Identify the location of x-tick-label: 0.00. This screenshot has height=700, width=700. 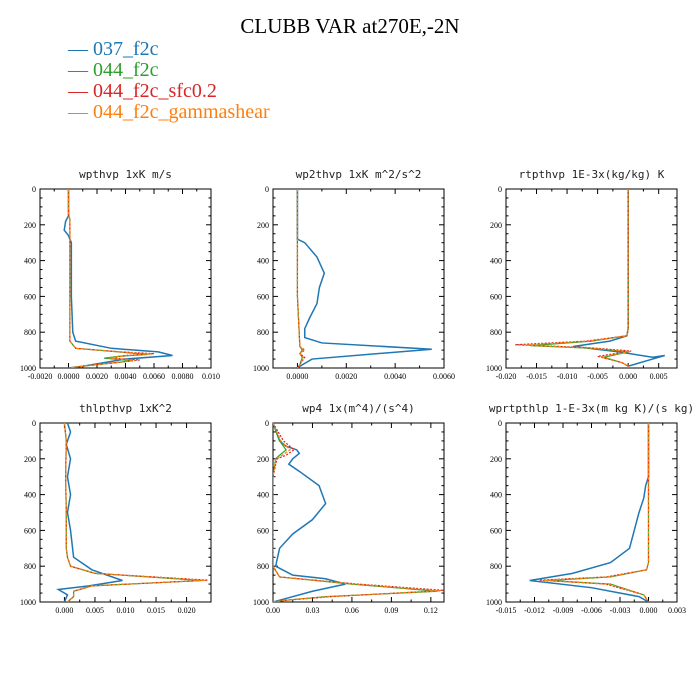
(273, 610).